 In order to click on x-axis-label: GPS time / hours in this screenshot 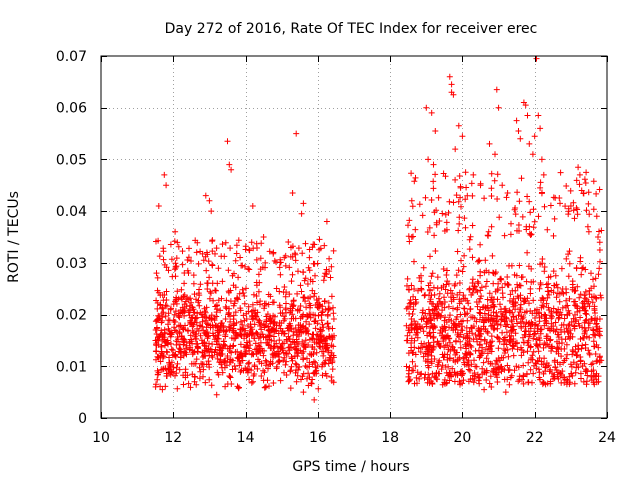, I will do `click(350, 467)`.